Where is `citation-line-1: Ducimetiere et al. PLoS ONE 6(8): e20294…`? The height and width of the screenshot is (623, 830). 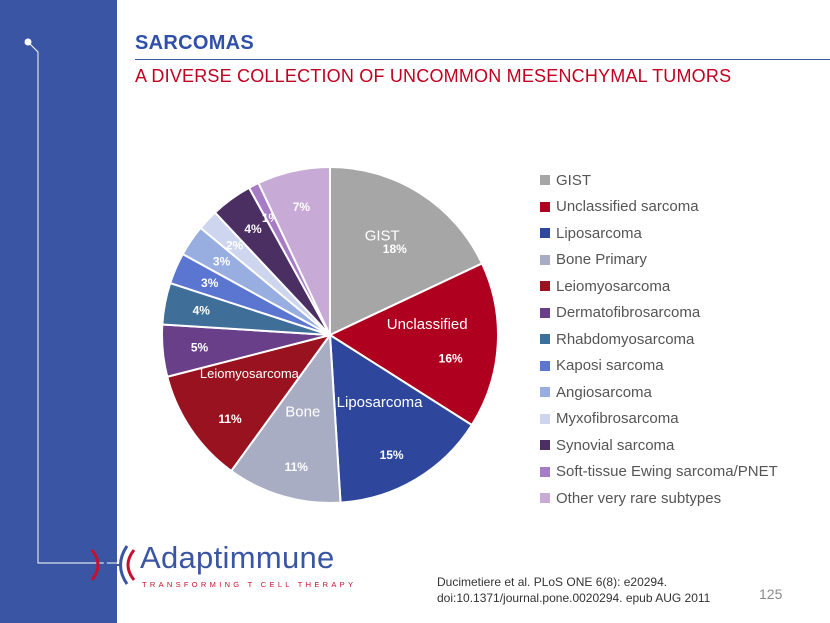
citation-line-1: Ducimetiere et al. PLoS ONE 6(8): e20294… is located at coordinates (552, 582).